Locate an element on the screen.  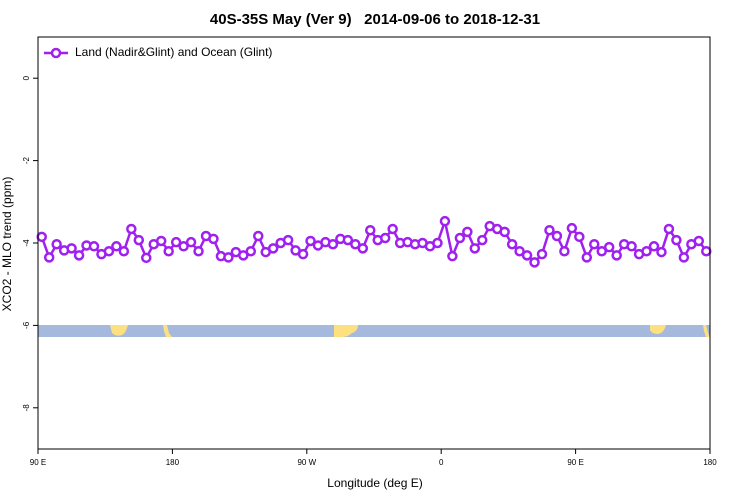
legend-label: Land (Nadir&Glint) and Ocean (Glint) is located at coordinates (173, 52).